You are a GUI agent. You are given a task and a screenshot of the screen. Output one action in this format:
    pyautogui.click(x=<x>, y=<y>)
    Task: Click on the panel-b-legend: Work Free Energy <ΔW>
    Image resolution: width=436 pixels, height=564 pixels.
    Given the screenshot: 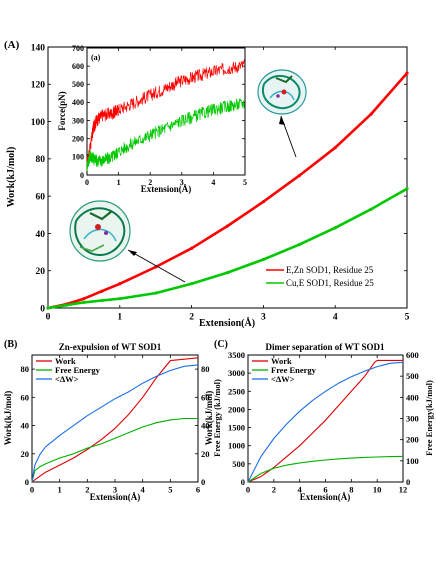 What is the action you would take?
    pyautogui.click(x=68, y=370)
    